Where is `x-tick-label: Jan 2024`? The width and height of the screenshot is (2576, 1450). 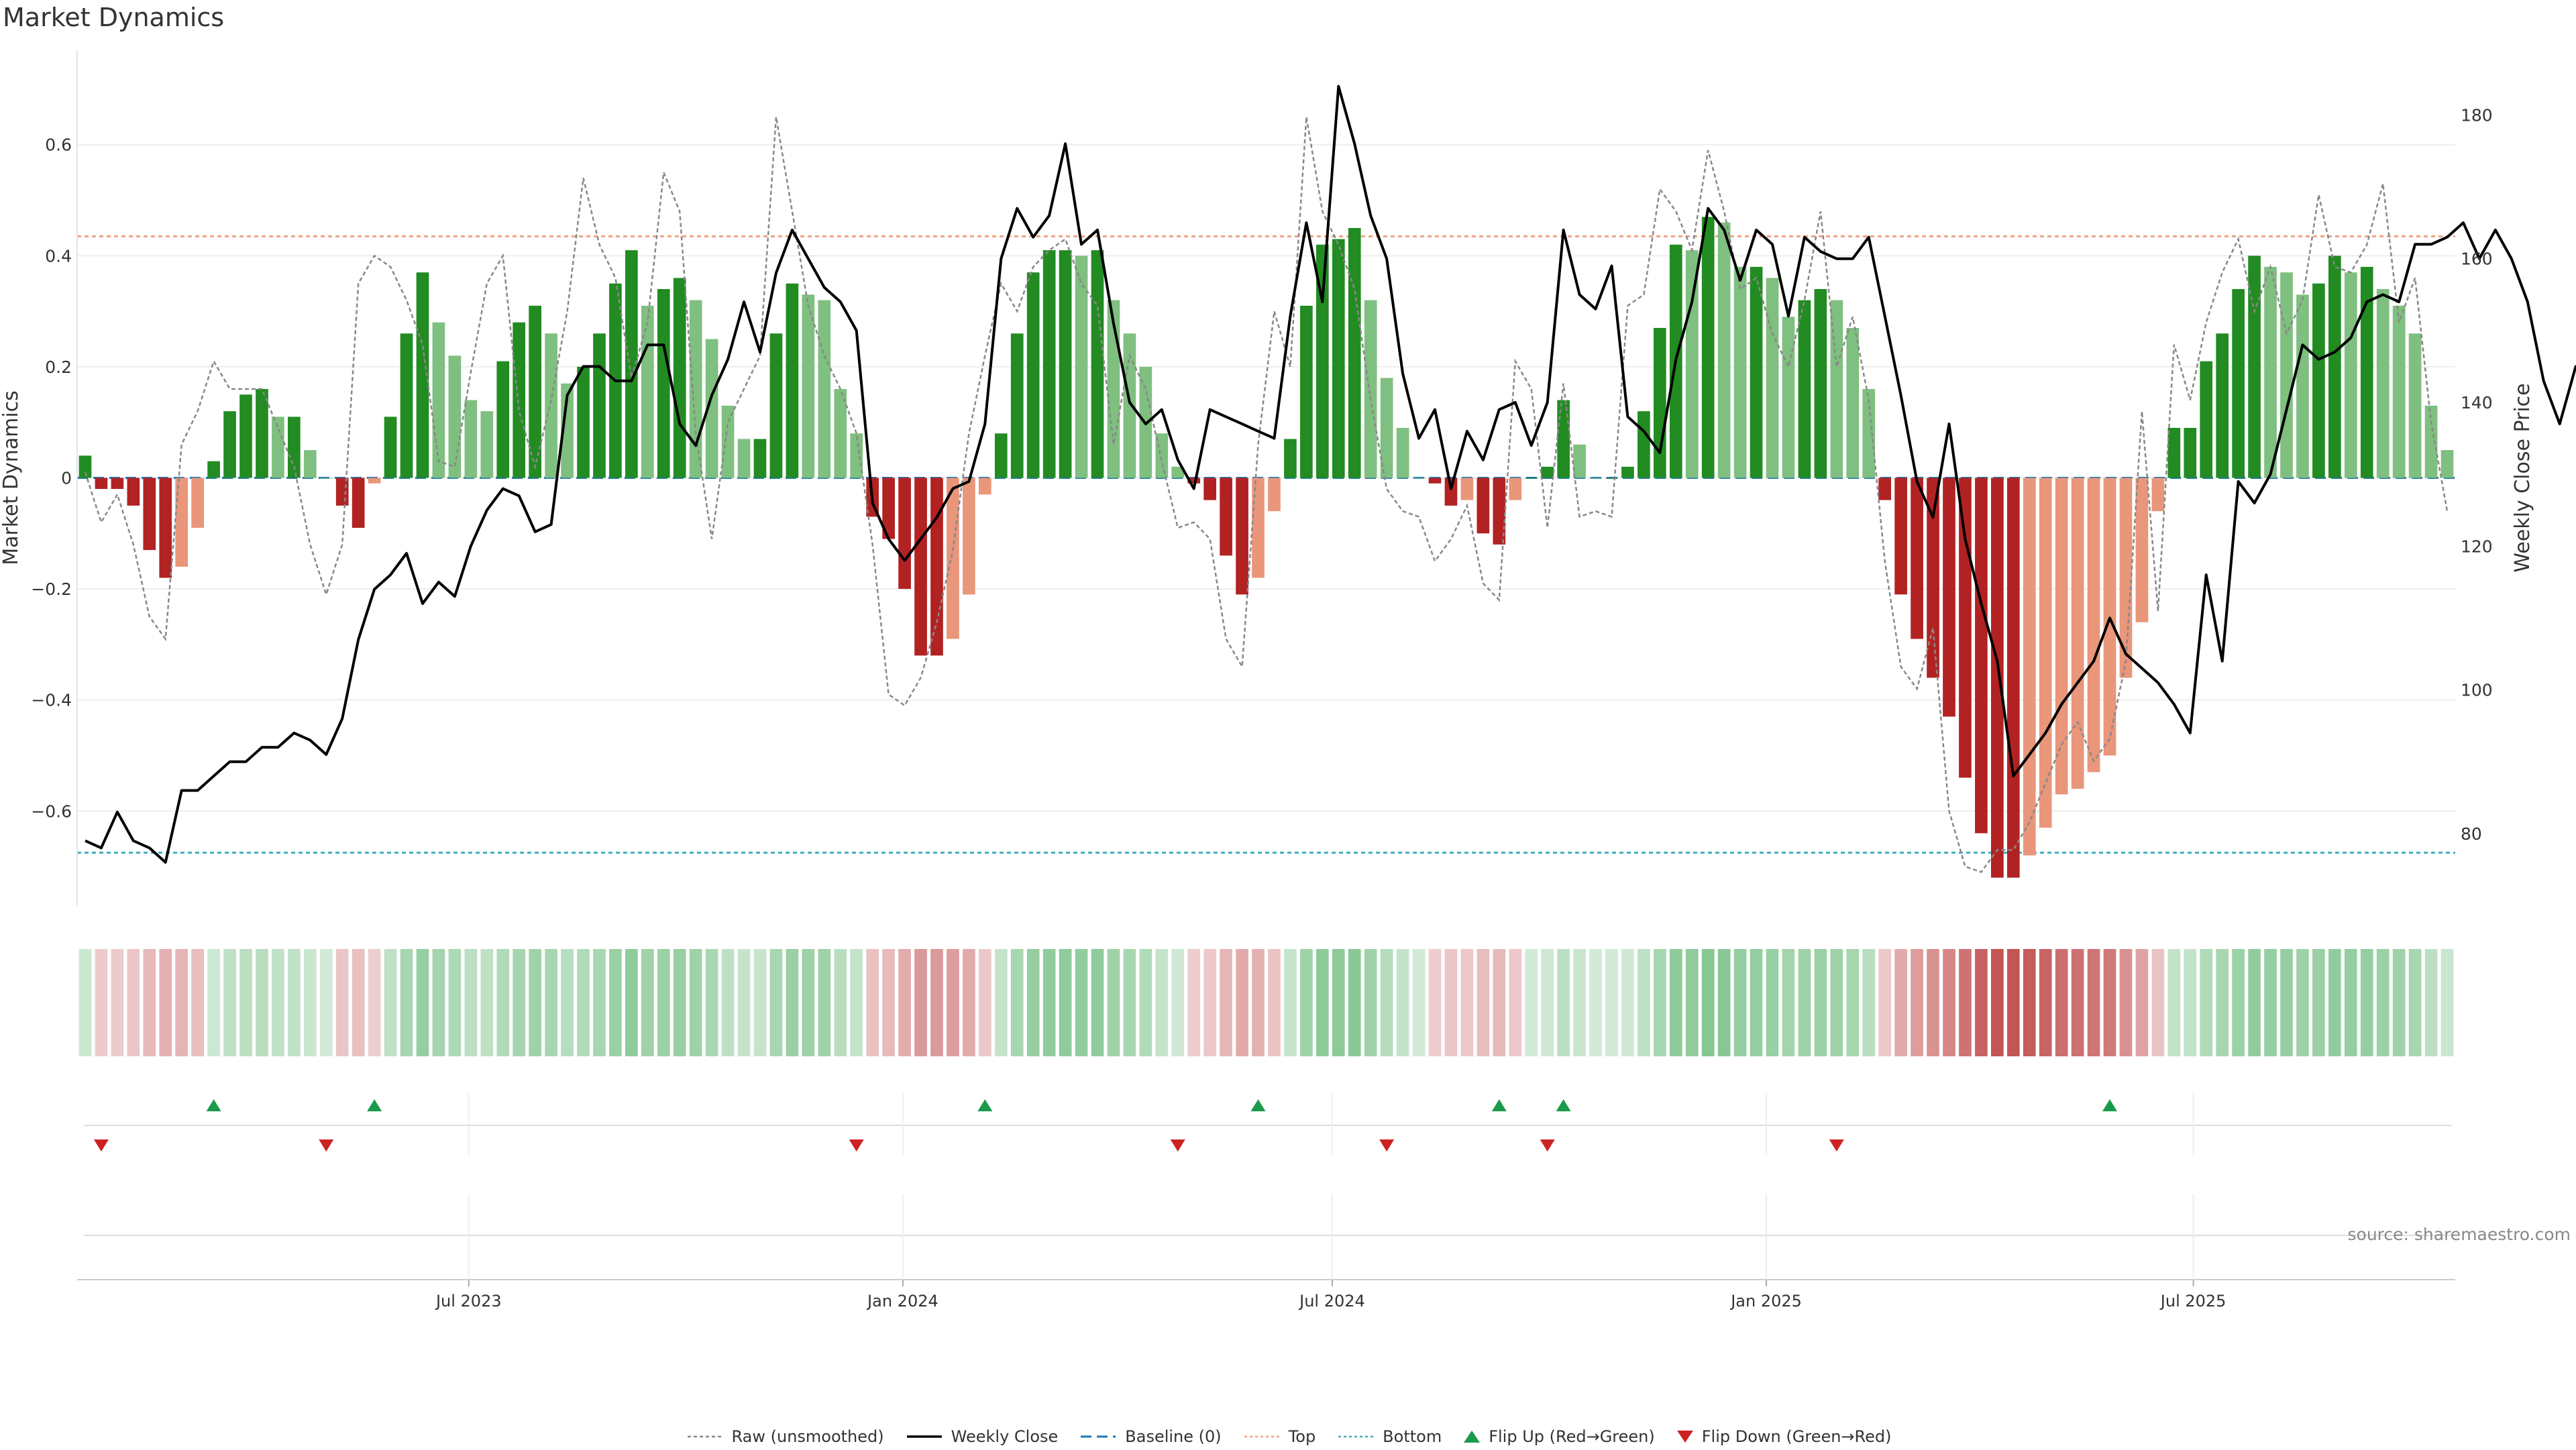
x-tick-label: Jan 2024 is located at coordinates (902, 1301).